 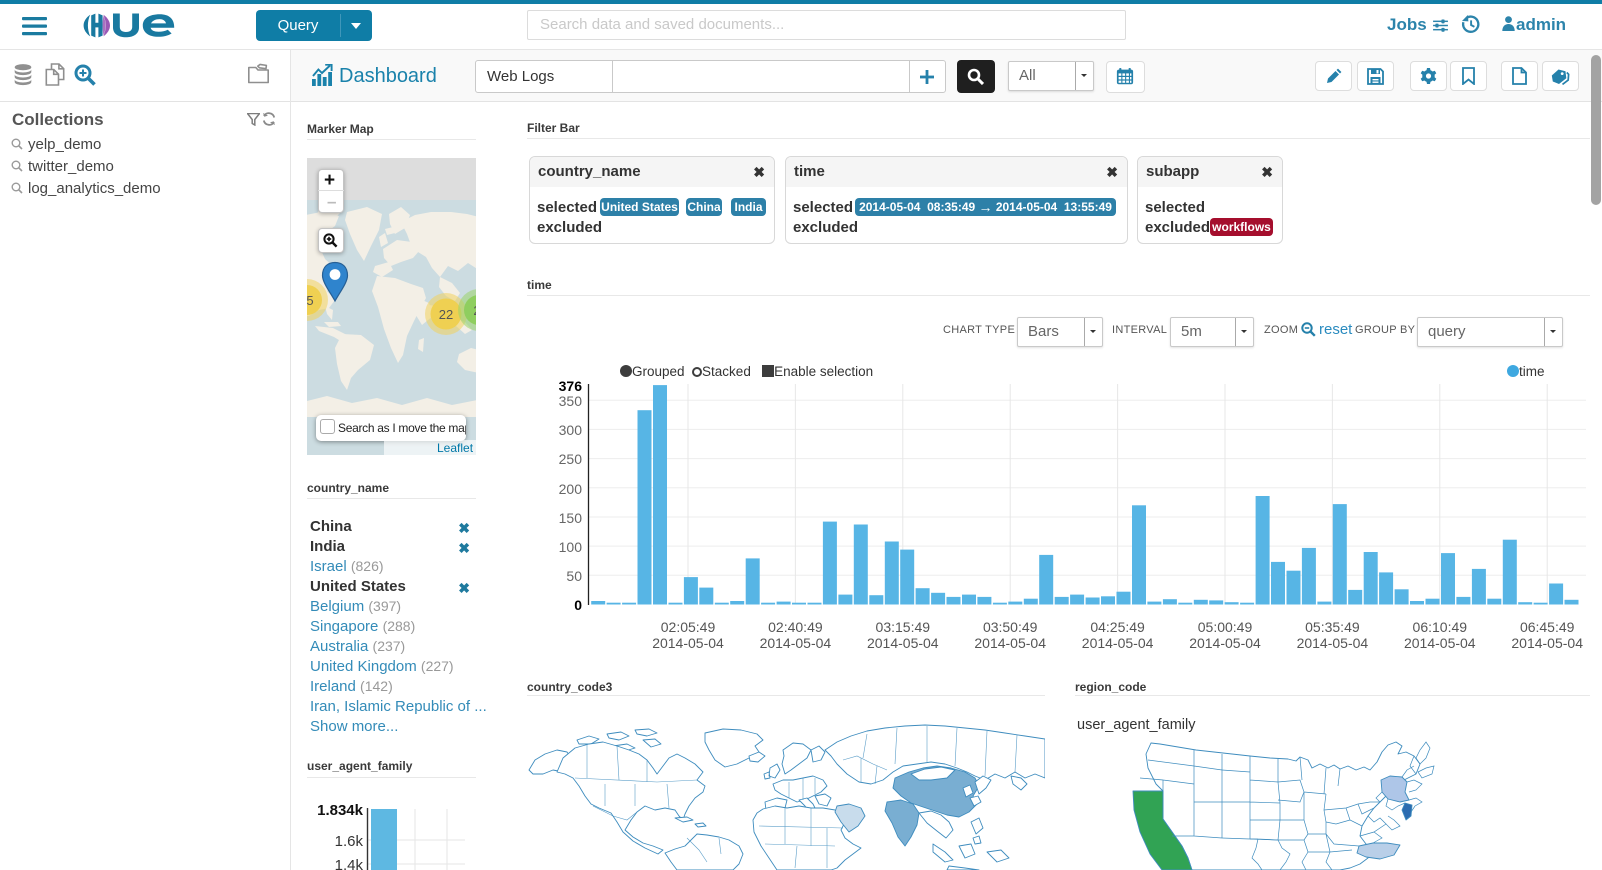 What do you see at coordinates (446, 314) in the screenshot?
I see `svg-text: 22` at bounding box center [446, 314].